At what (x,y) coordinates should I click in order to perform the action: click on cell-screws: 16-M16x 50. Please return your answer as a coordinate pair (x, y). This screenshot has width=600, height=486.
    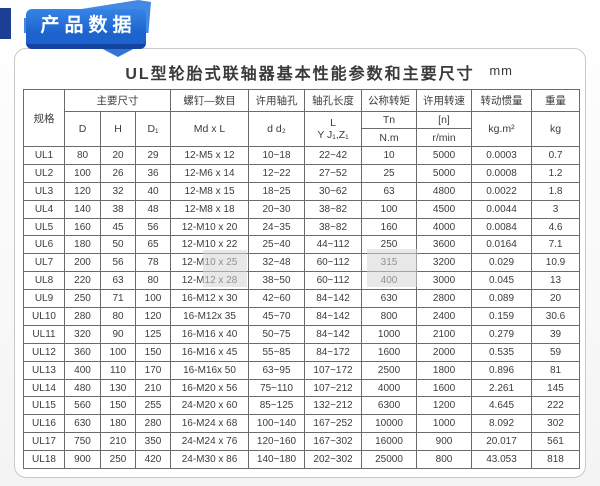
    Looking at the image, I should click on (210, 370).